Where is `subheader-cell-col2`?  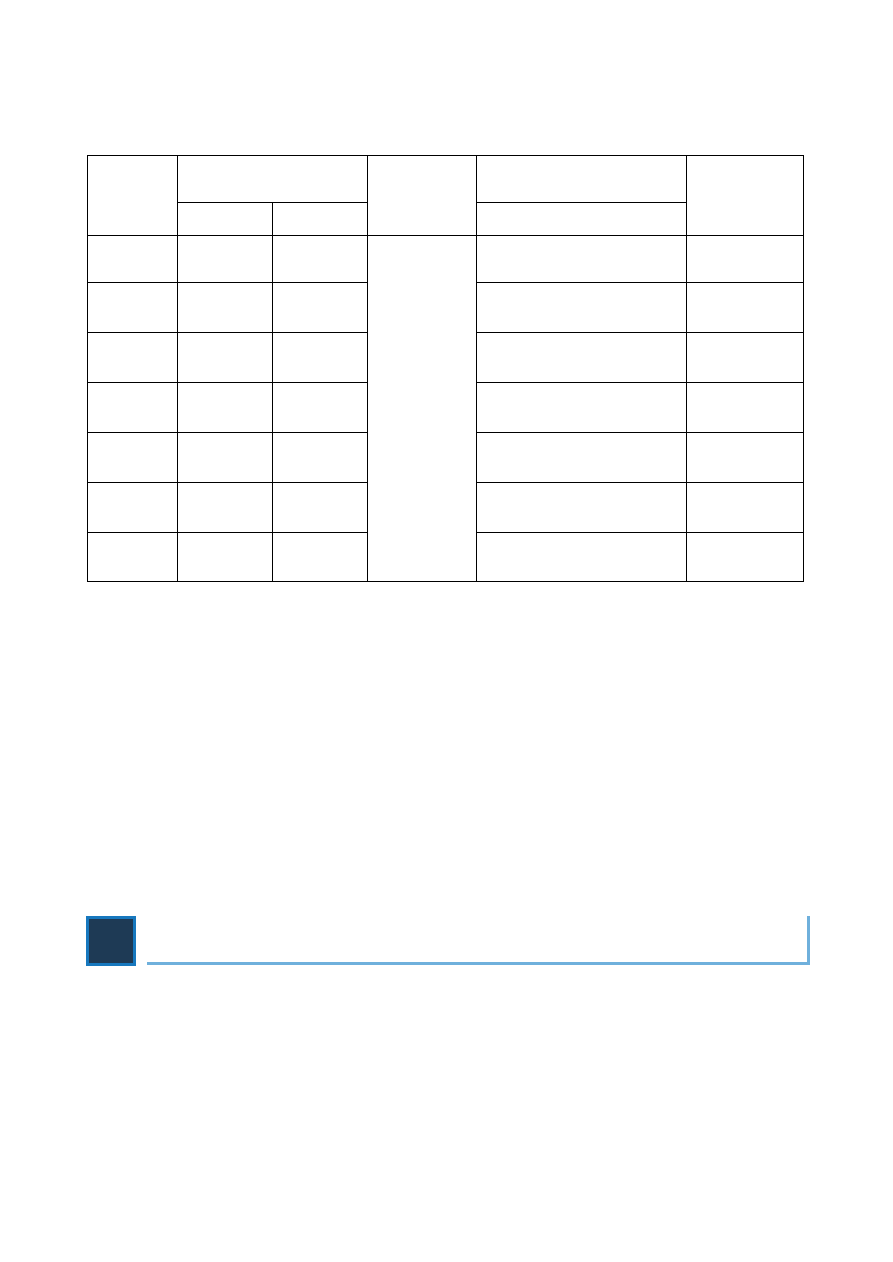
subheader-cell-col2 is located at coordinates (225, 219).